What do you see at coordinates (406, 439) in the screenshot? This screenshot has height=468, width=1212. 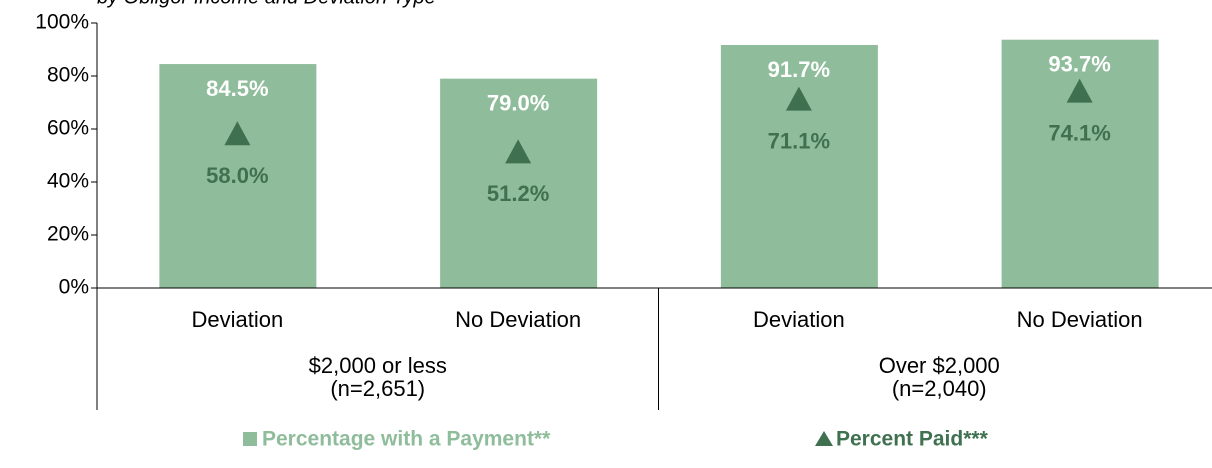 I see `legend-label: Percentage with a Payment**` at bounding box center [406, 439].